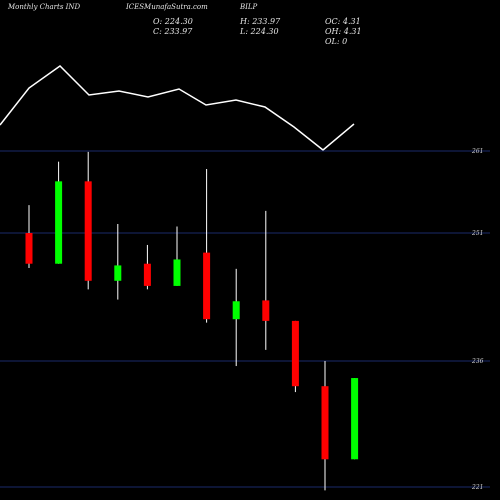  I want to click on y-tick-label: 261, so click(477, 151).